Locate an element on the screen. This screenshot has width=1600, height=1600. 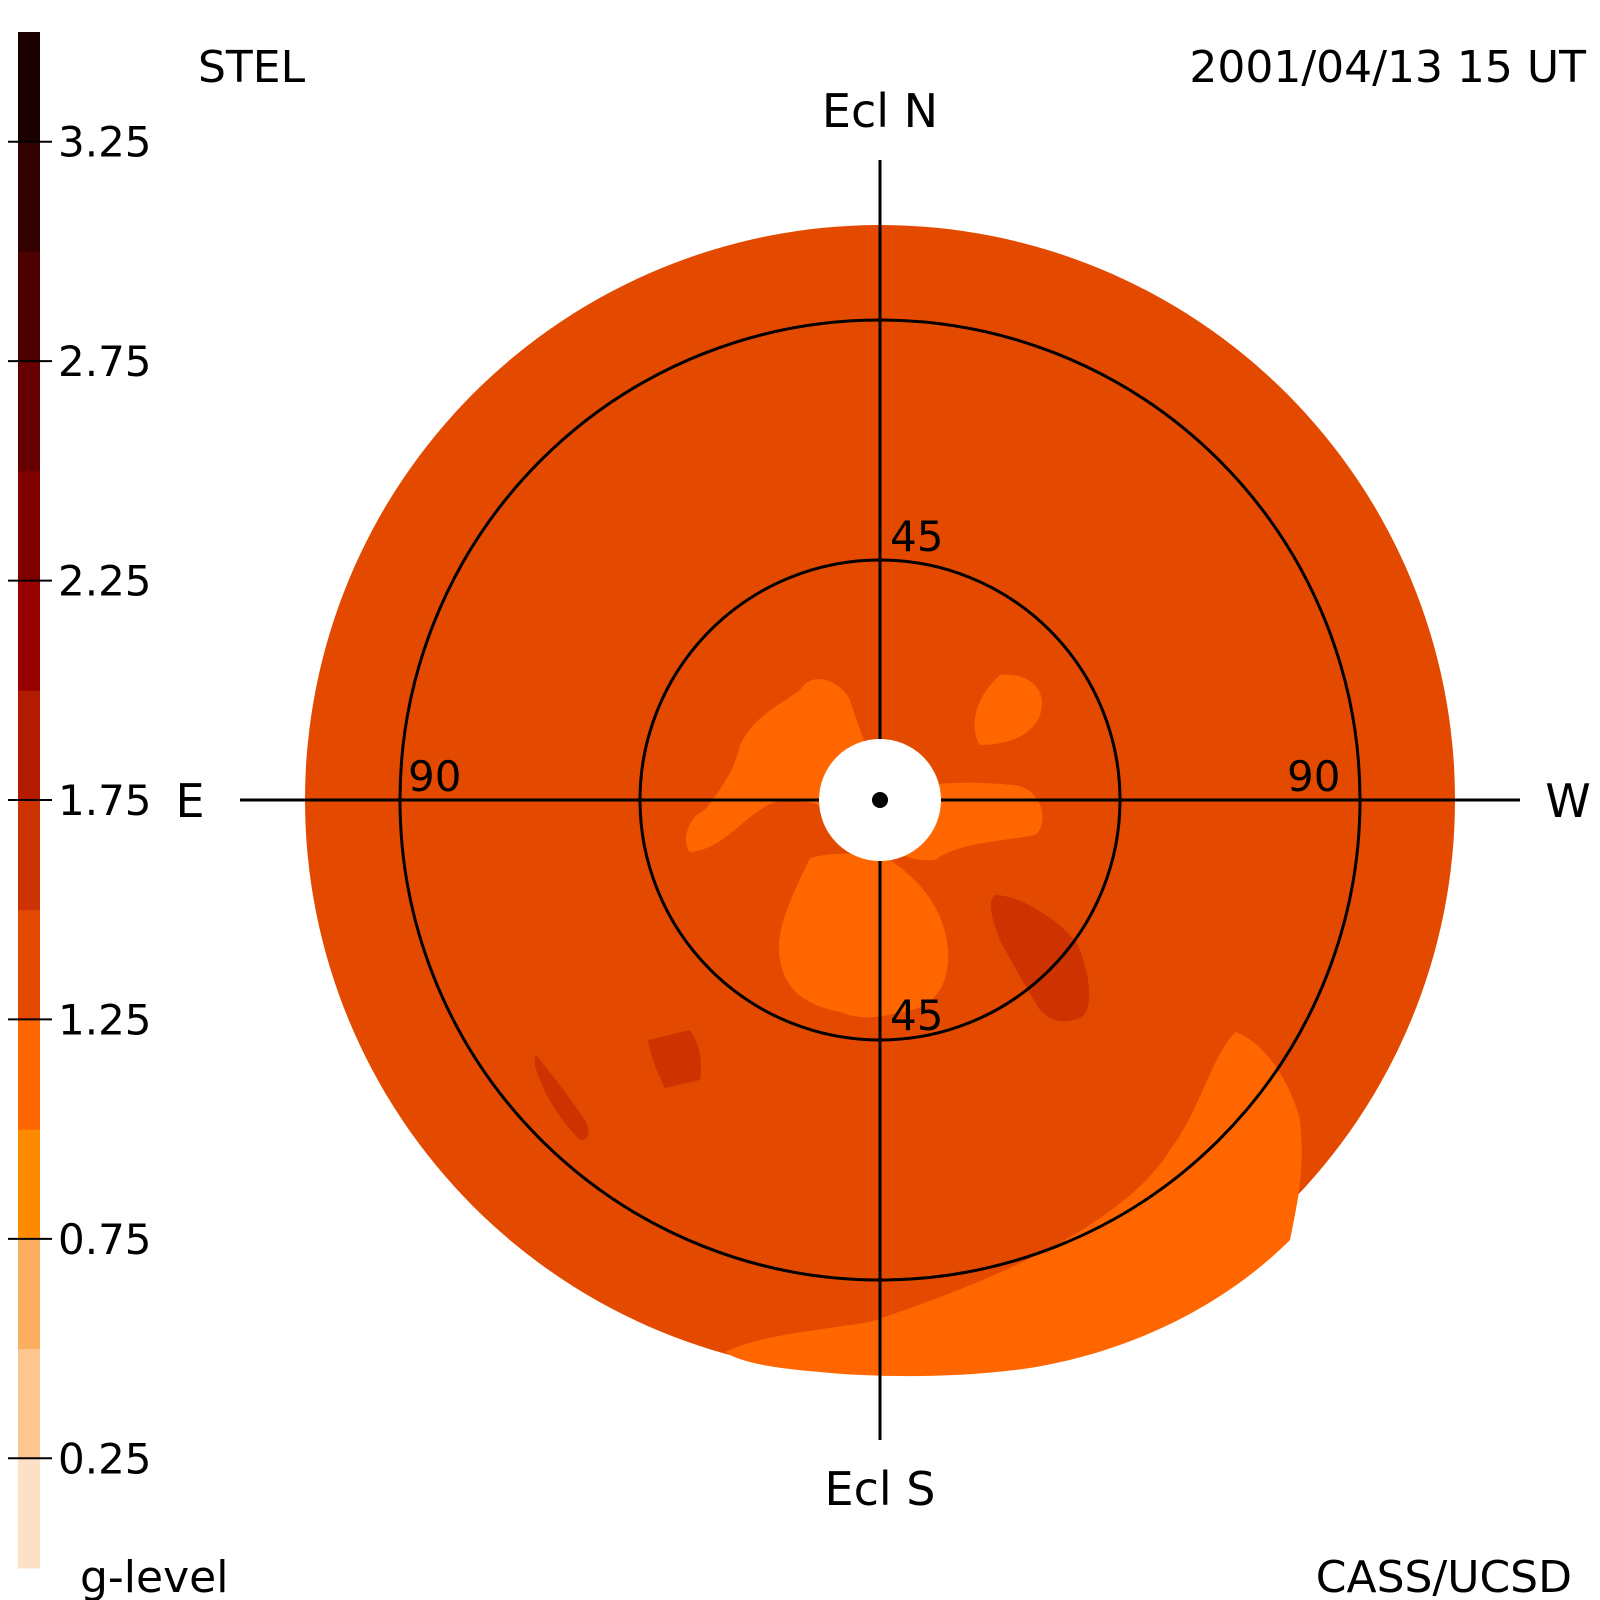
colorbar-tick-label: 0.75 is located at coordinates (105, 1239).